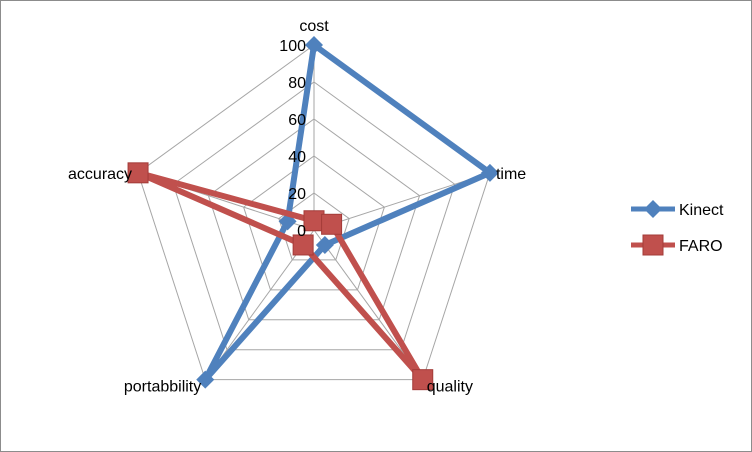 Image resolution: width=752 pixels, height=452 pixels. Describe the element at coordinates (402, 201) in the screenshot. I see `spoke-time` at that location.